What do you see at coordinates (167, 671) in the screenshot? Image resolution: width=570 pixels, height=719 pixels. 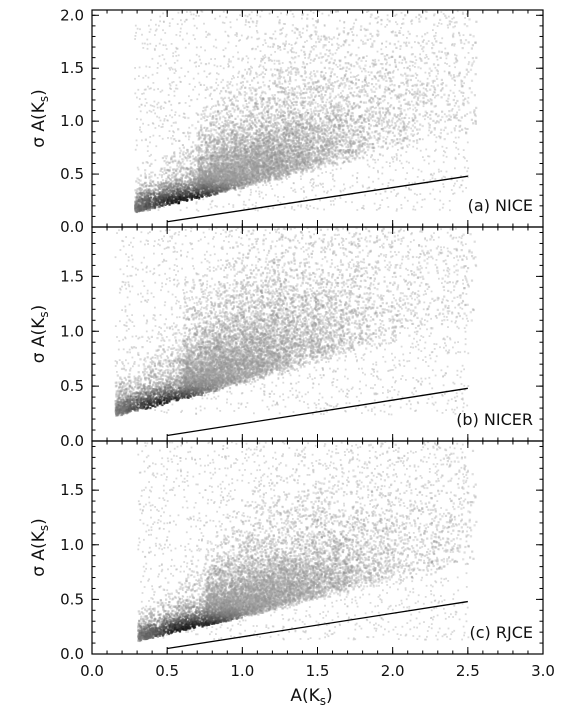 I see `x-tick-label: 0.5` at bounding box center [167, 671].